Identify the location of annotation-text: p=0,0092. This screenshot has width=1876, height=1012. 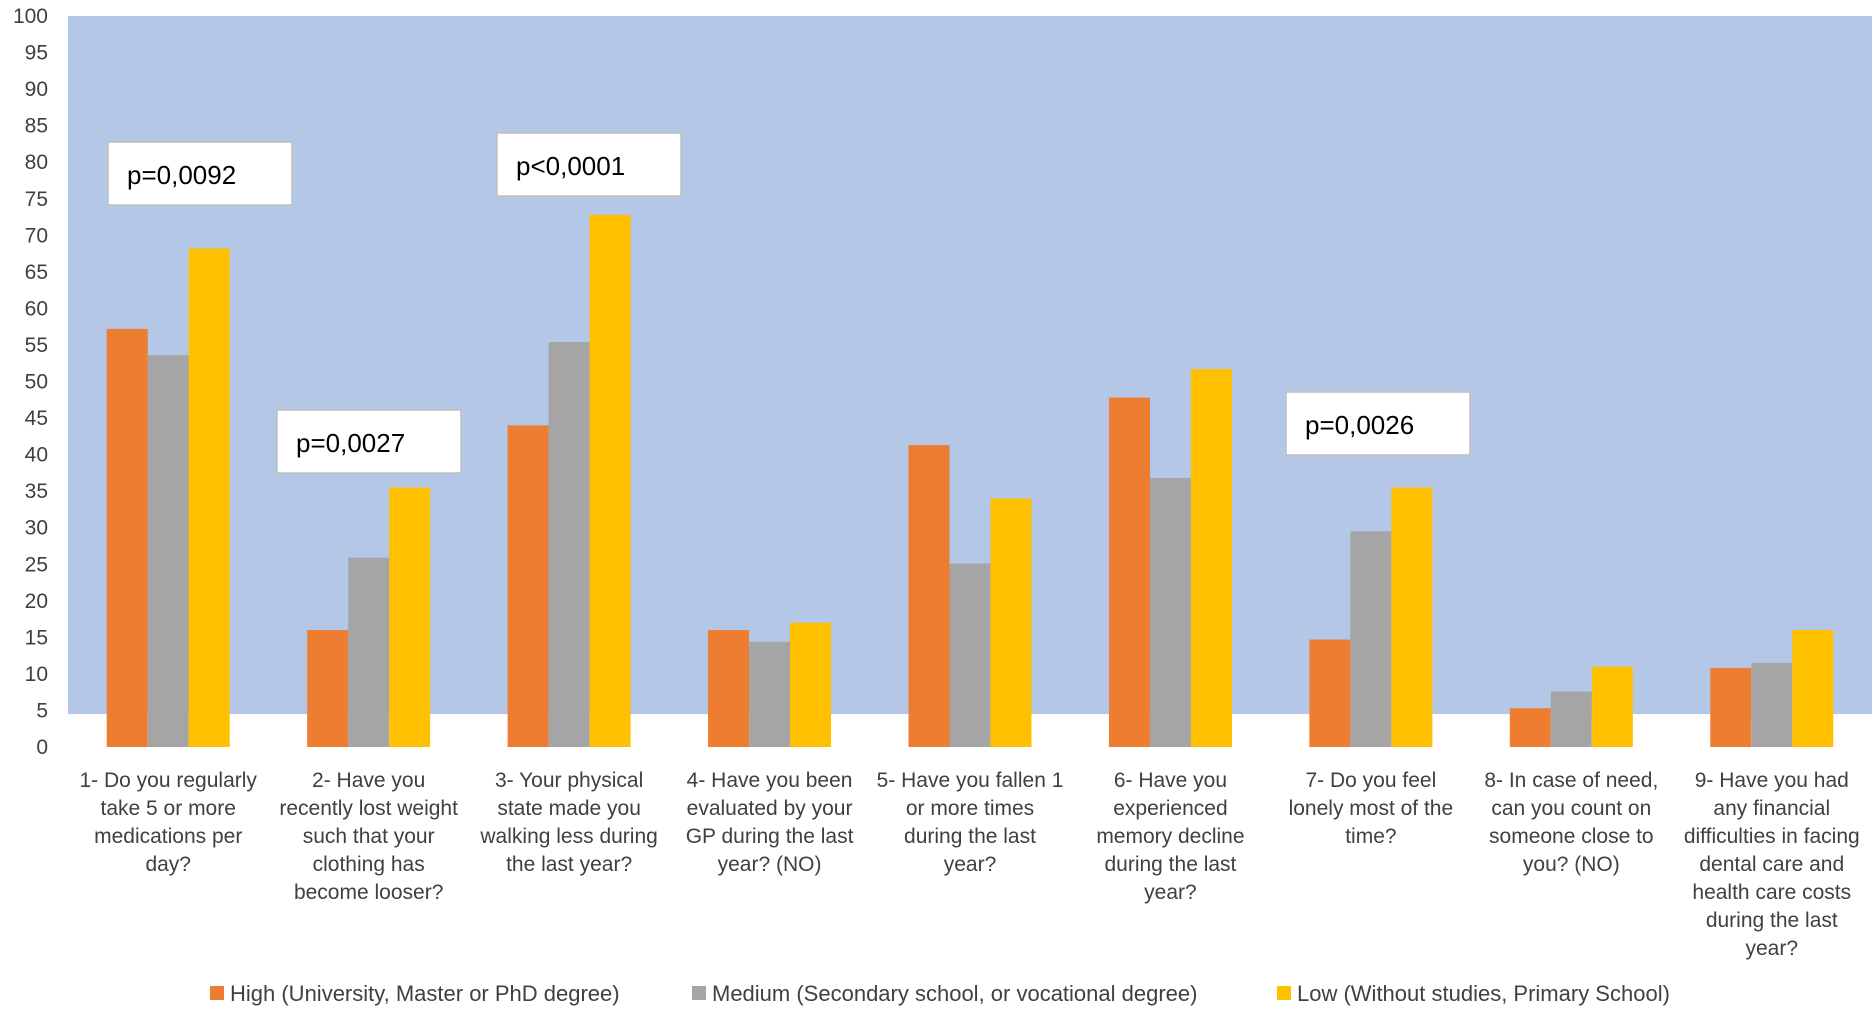
(181, 175).